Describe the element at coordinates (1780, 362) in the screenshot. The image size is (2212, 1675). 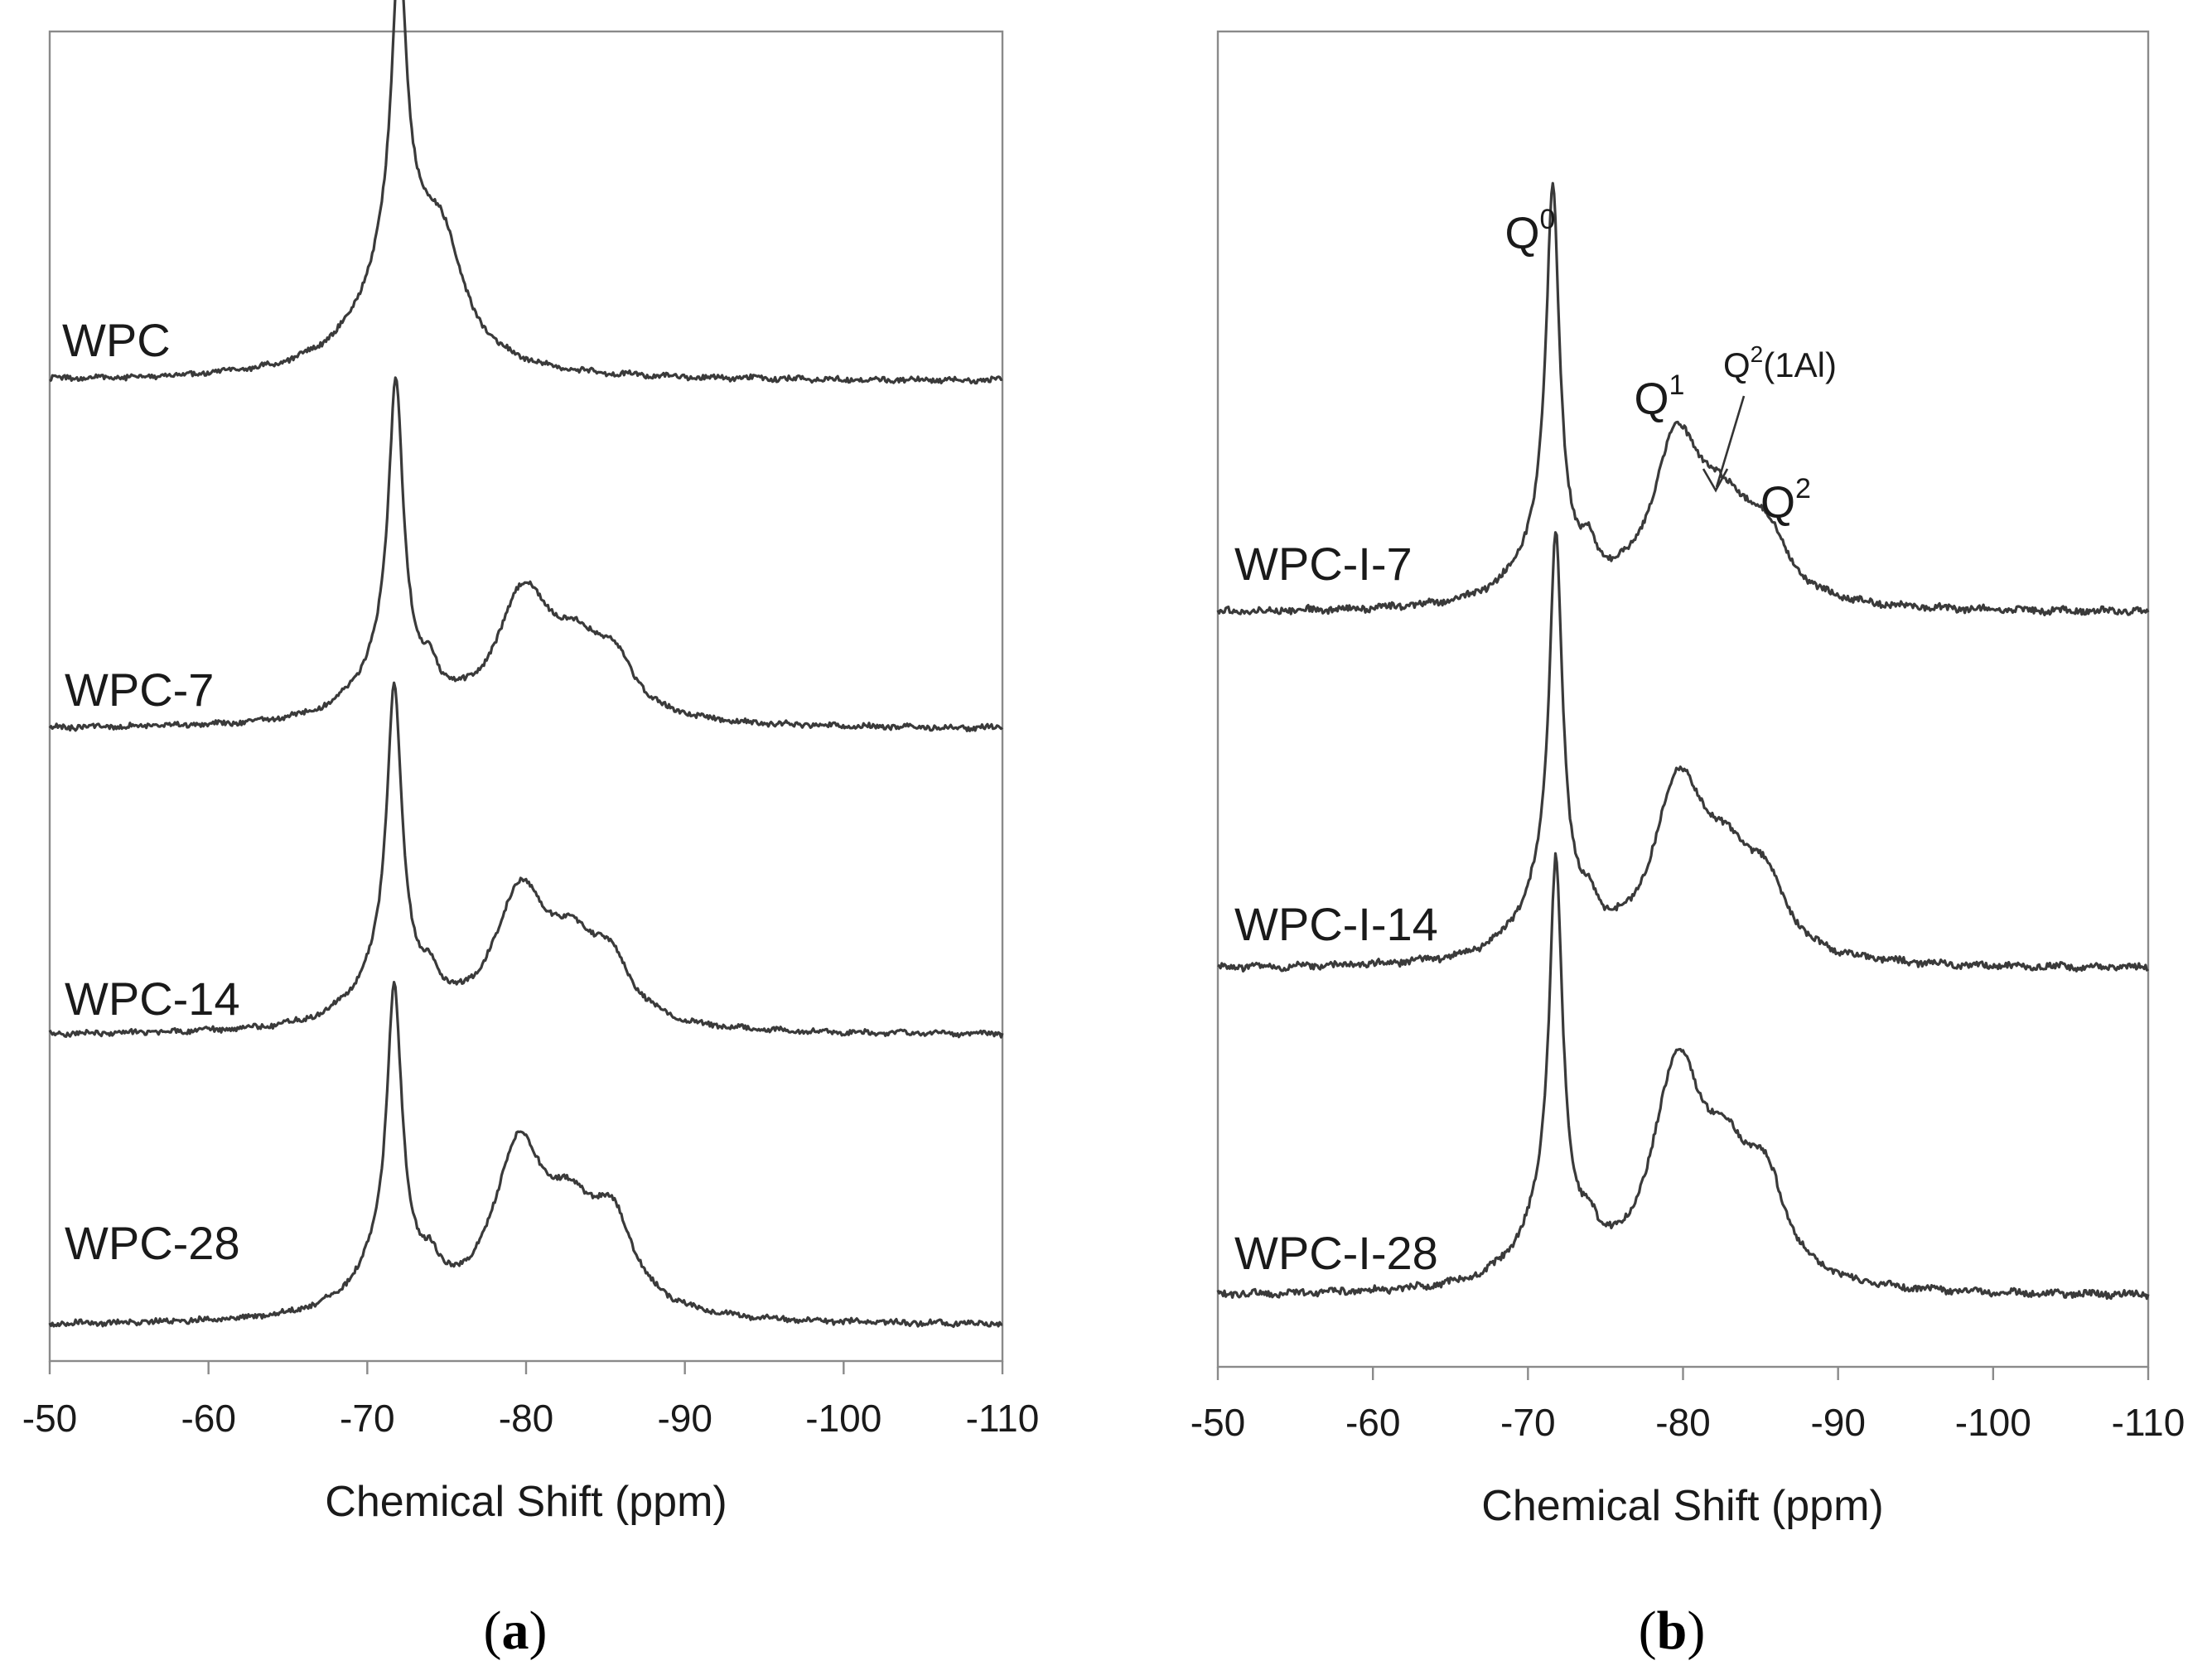
I see `annotation-q2-1al: Q2(1Al)` at that location.